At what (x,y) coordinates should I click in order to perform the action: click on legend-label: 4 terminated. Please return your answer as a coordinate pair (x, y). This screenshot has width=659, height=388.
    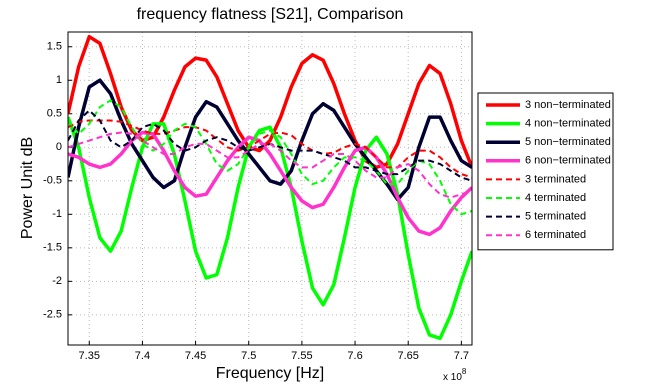
    Looking at the image, I should click on (555, 198).